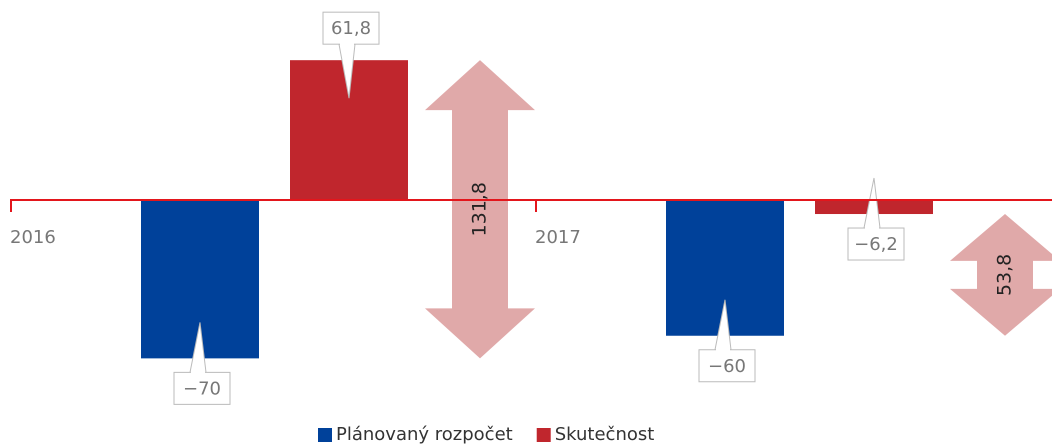 This screenshot has height=444, width=1052. I want to click on difference-label: 131,8, so click(480, 209).